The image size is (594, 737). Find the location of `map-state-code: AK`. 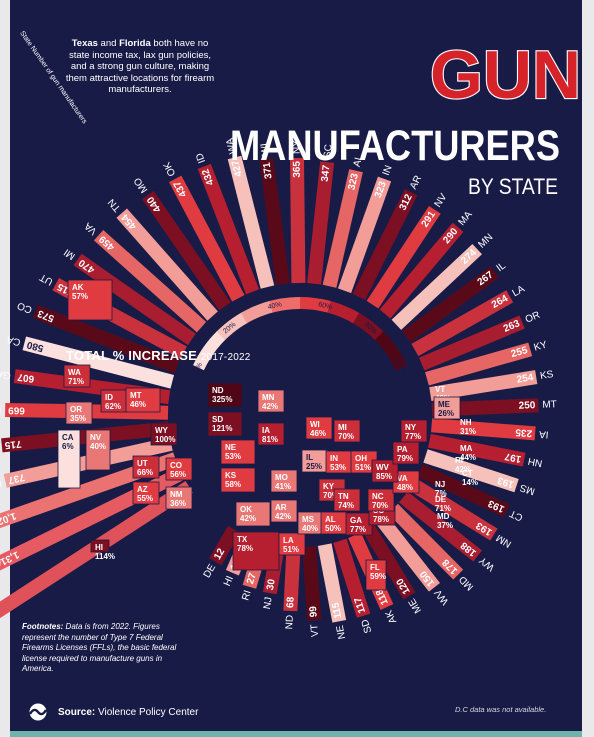

map-state-code: AK is located at coordinates (78, 287).